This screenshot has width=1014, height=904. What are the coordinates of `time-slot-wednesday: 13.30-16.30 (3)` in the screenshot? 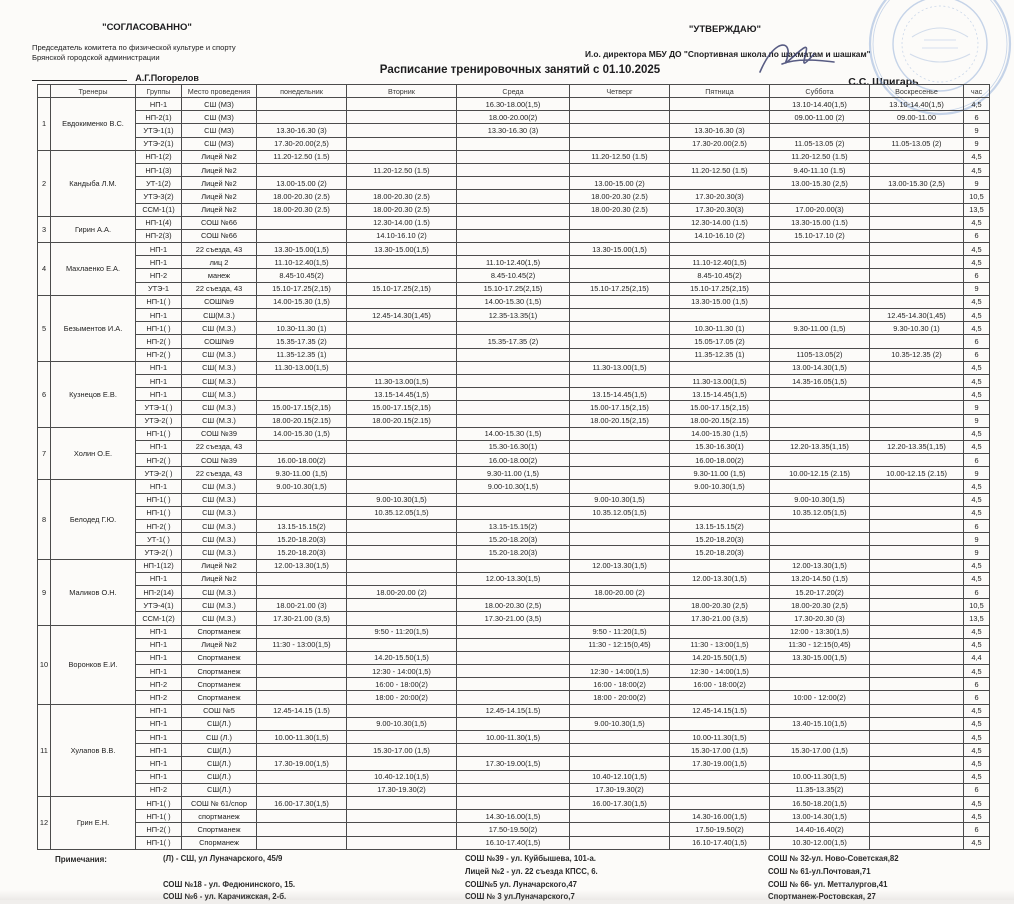 It's located at (513, 130).